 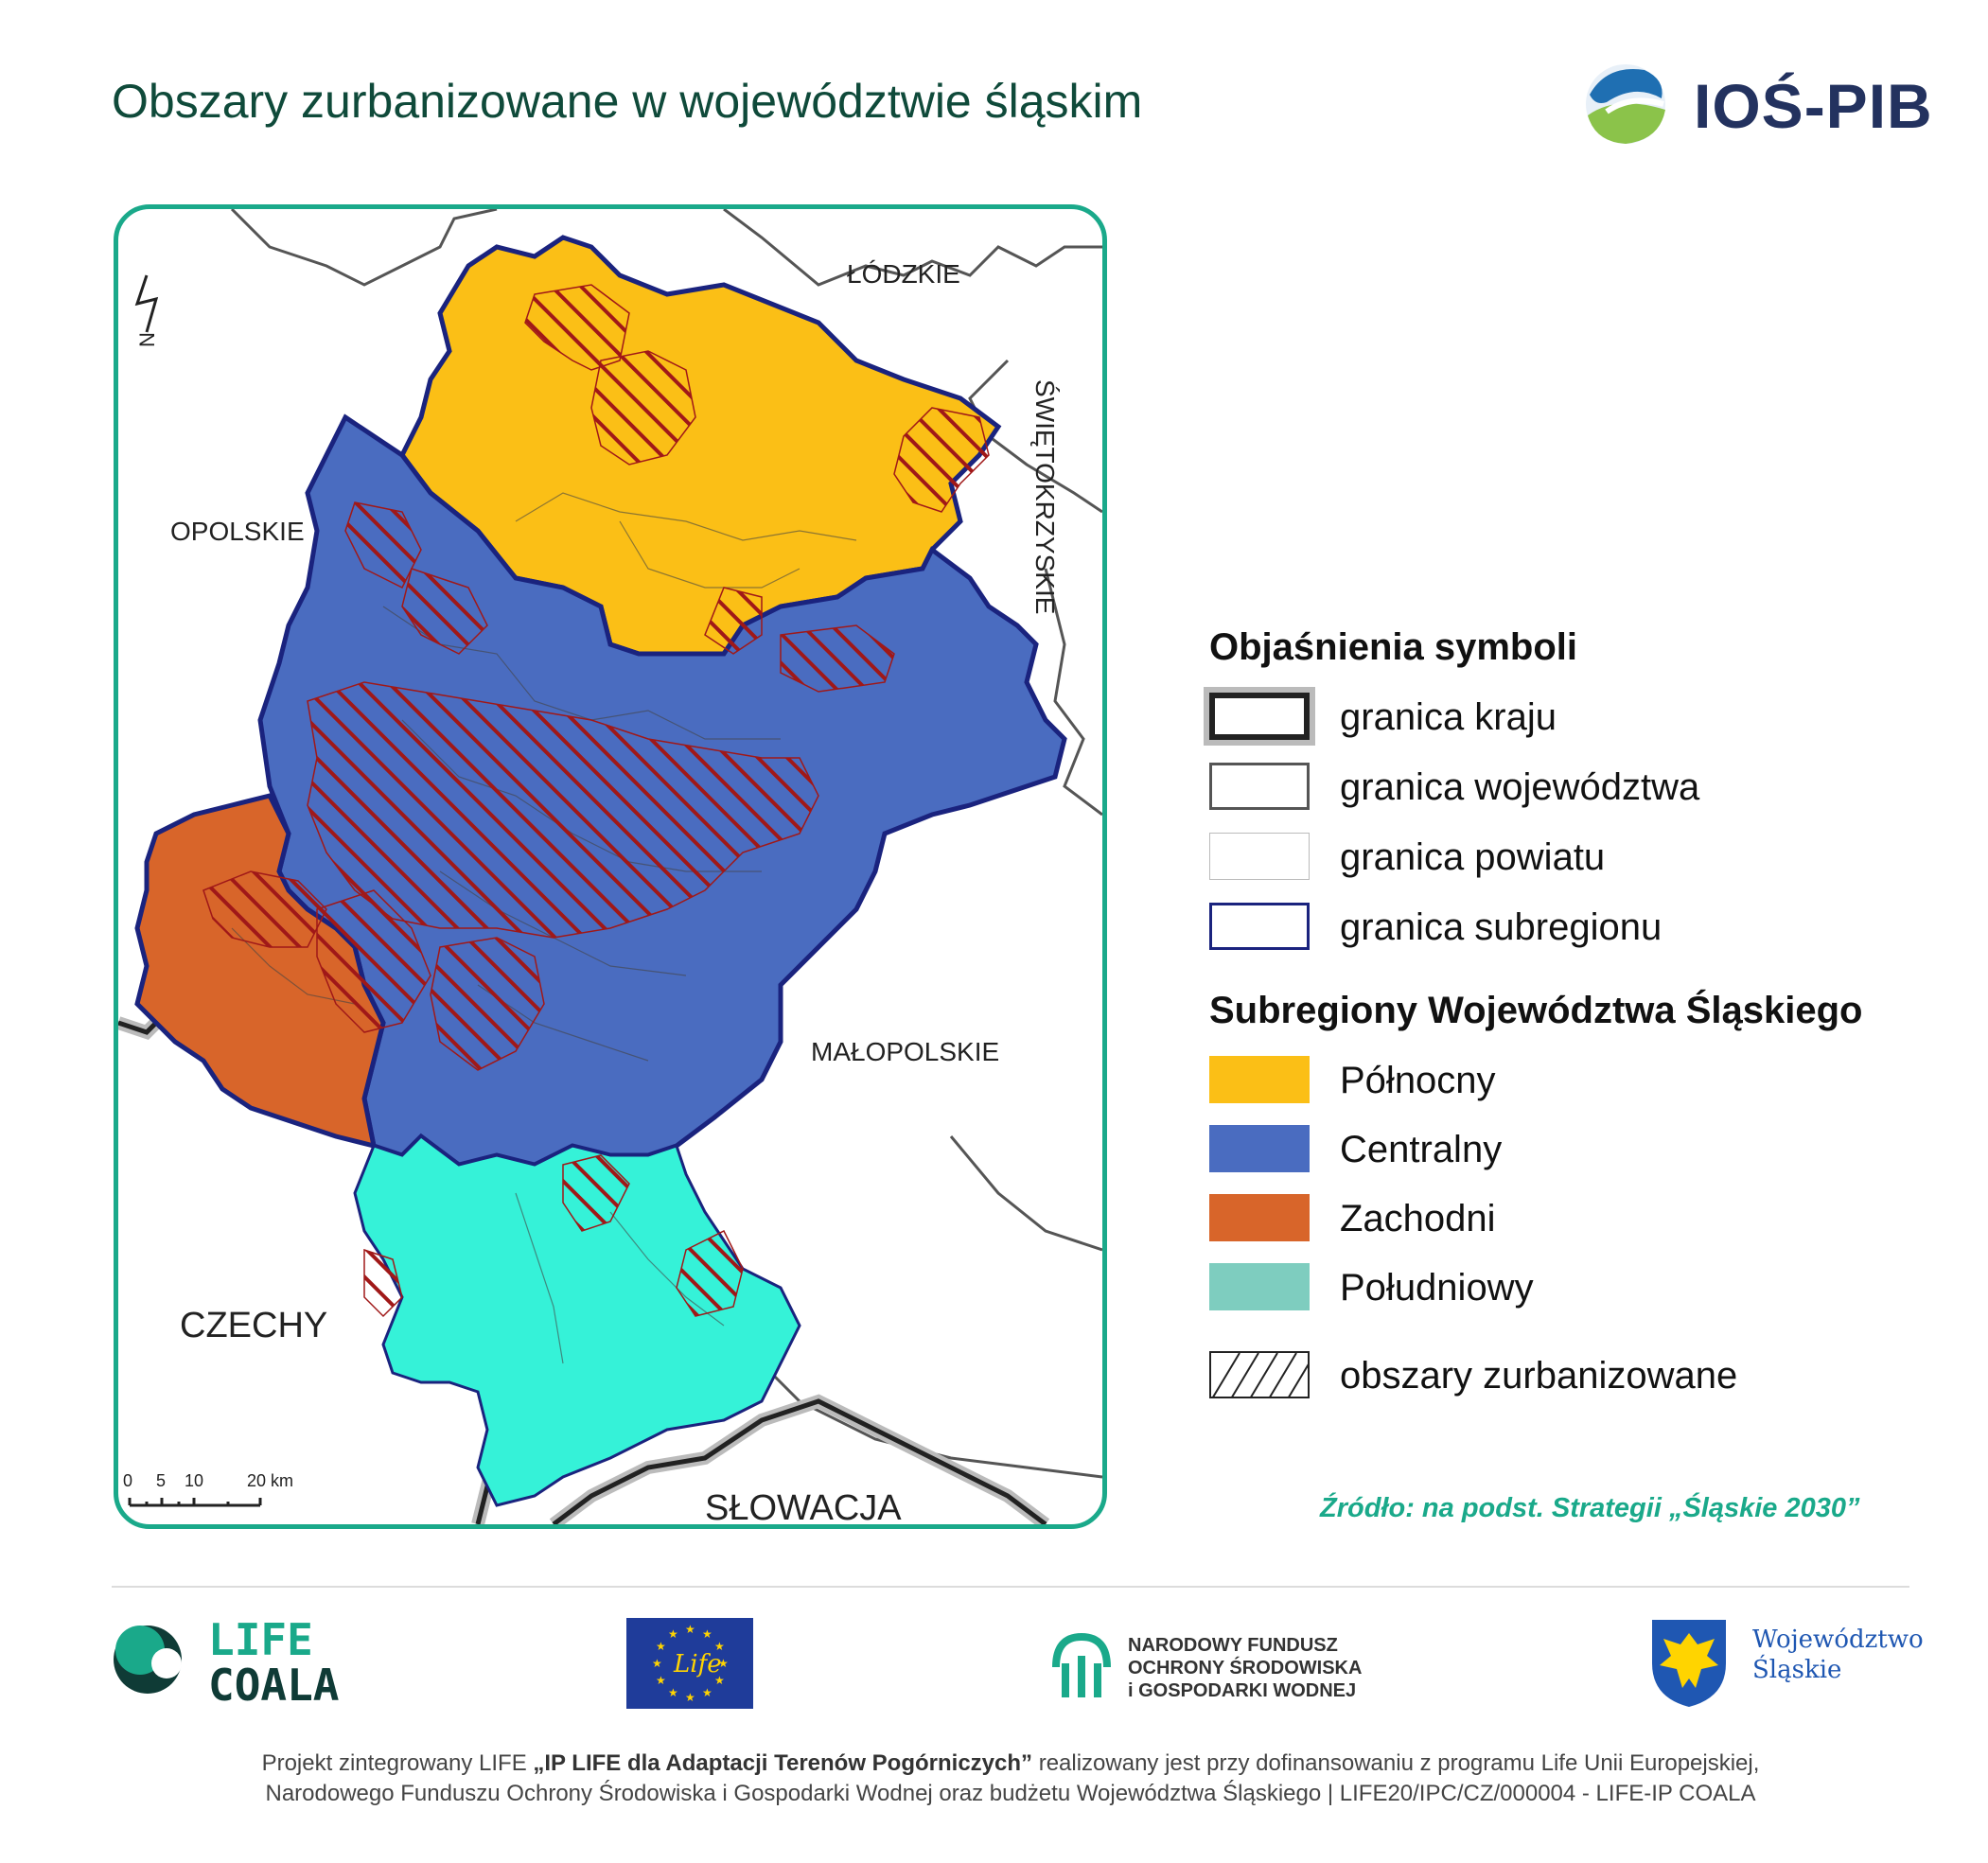 What do you see at coordinates (1626, 104) in the screenshot?
I see `ios-pib-globe-icon` at bounding box center [1626, 104].